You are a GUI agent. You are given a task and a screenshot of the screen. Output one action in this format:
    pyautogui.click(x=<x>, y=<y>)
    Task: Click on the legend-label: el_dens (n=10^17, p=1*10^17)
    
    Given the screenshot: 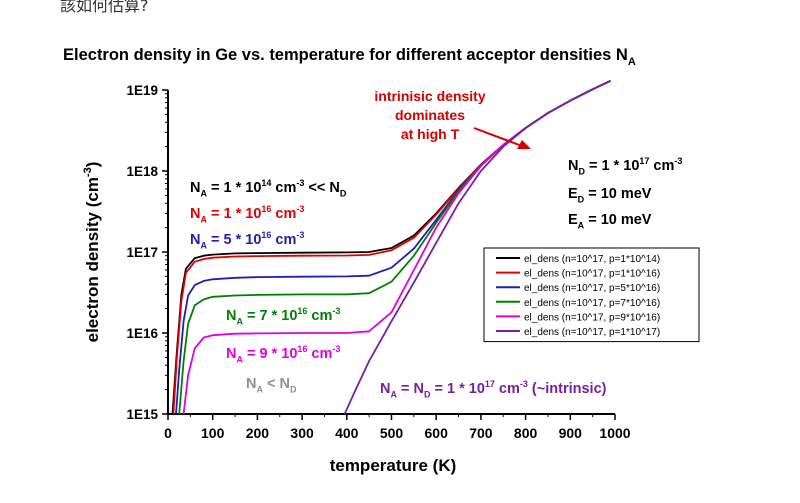 What is the action you would take?
    pyautogui.click(x=592, y=332)
    